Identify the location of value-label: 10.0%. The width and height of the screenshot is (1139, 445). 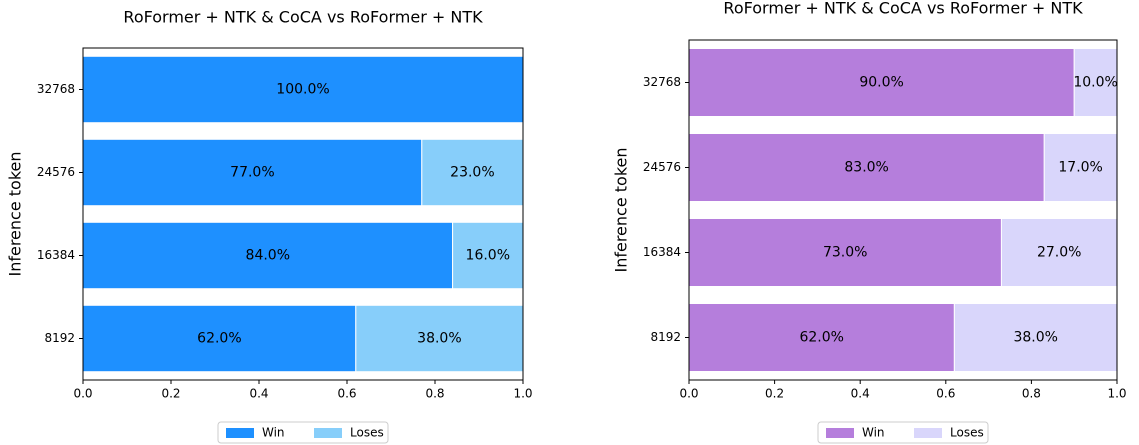
(1095, 83).